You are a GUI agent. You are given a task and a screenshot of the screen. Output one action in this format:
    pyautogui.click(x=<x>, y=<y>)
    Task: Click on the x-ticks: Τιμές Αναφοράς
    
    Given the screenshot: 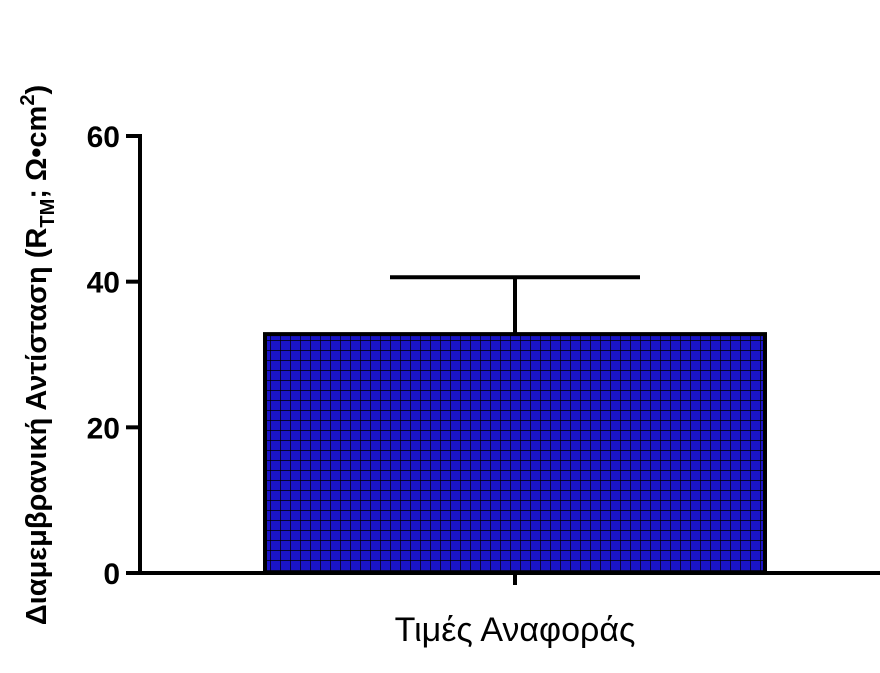 What is the action you would take?
    pyautogui.click(x=515, y=611)
    